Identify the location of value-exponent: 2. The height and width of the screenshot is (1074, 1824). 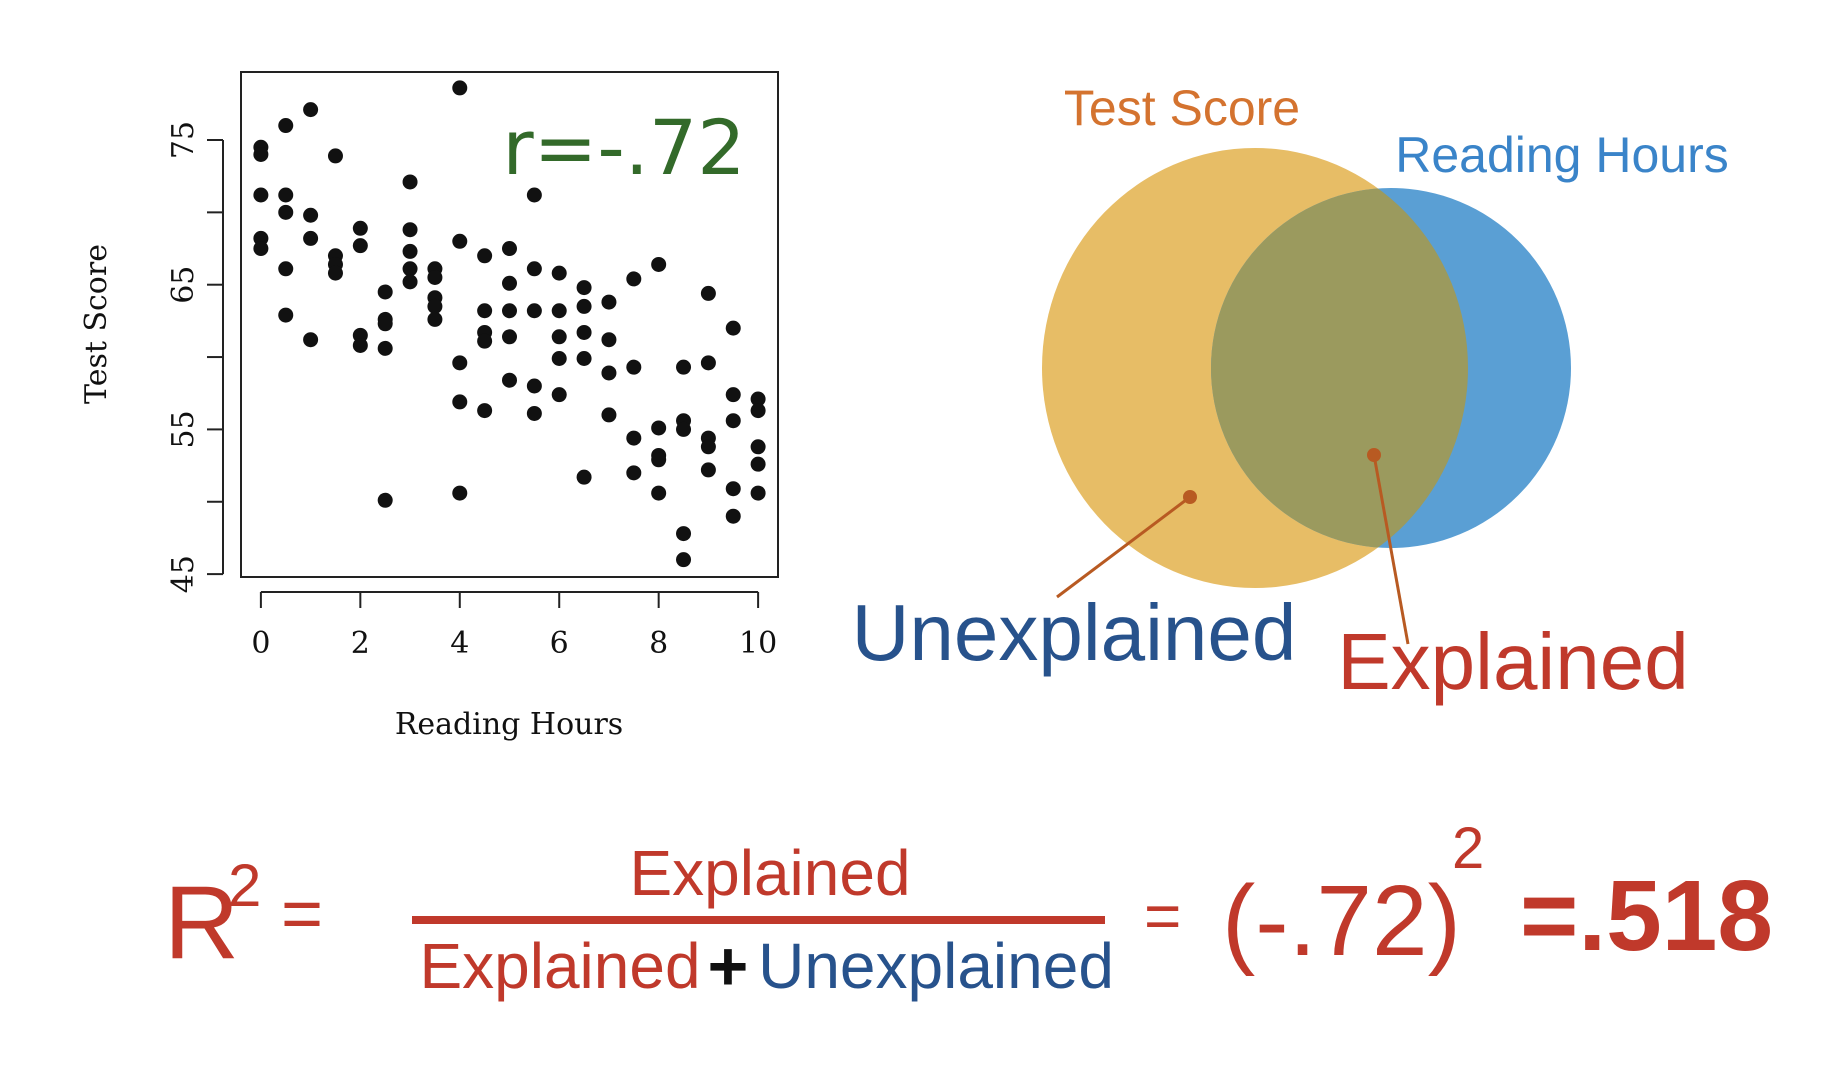
(1468, 848).